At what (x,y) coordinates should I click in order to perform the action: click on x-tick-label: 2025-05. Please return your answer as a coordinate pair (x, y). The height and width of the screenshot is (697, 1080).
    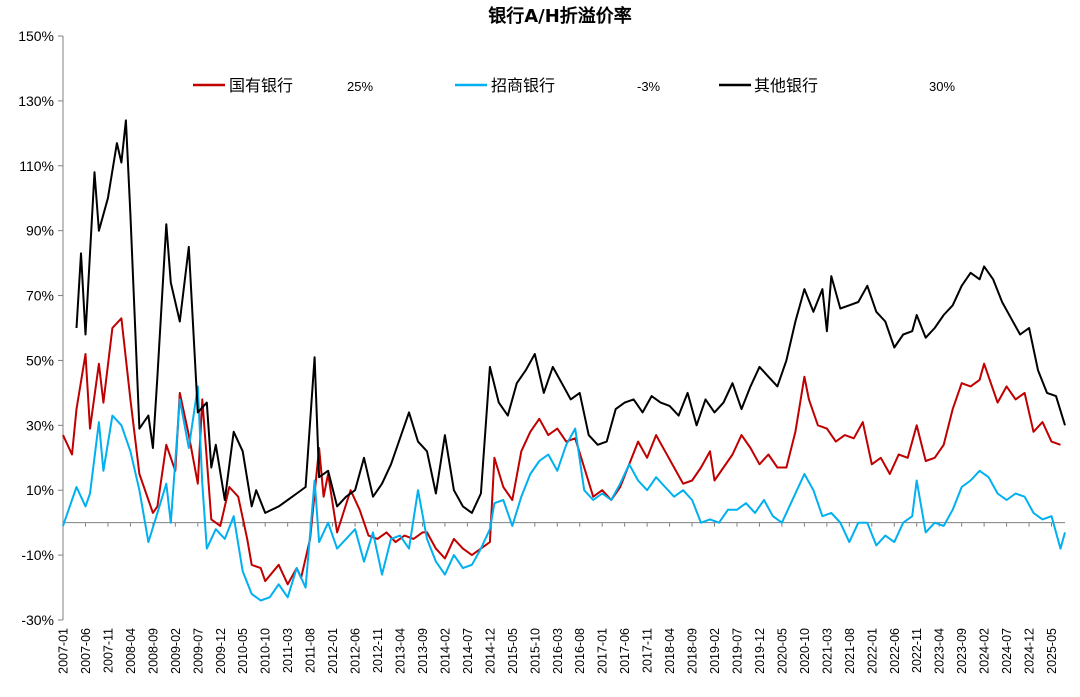
    Looking at the image, I should click on (1052, 651).